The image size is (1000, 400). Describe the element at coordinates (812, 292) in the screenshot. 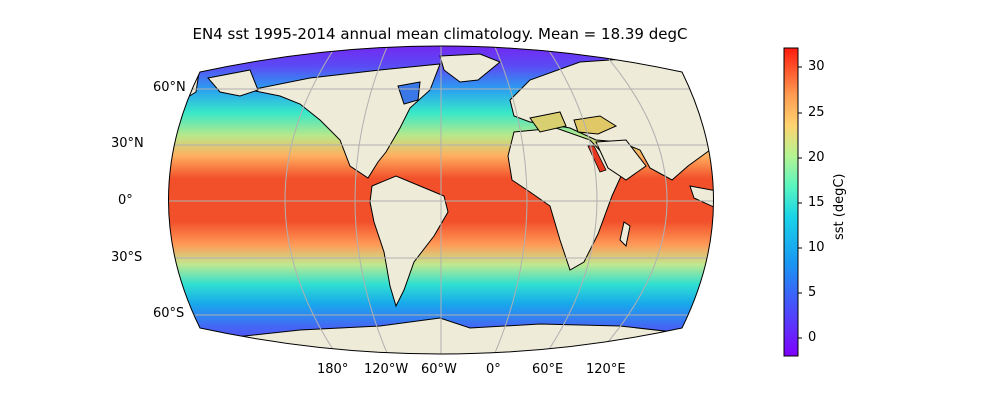

I see `colorbar-tick-5: 5` at that location.